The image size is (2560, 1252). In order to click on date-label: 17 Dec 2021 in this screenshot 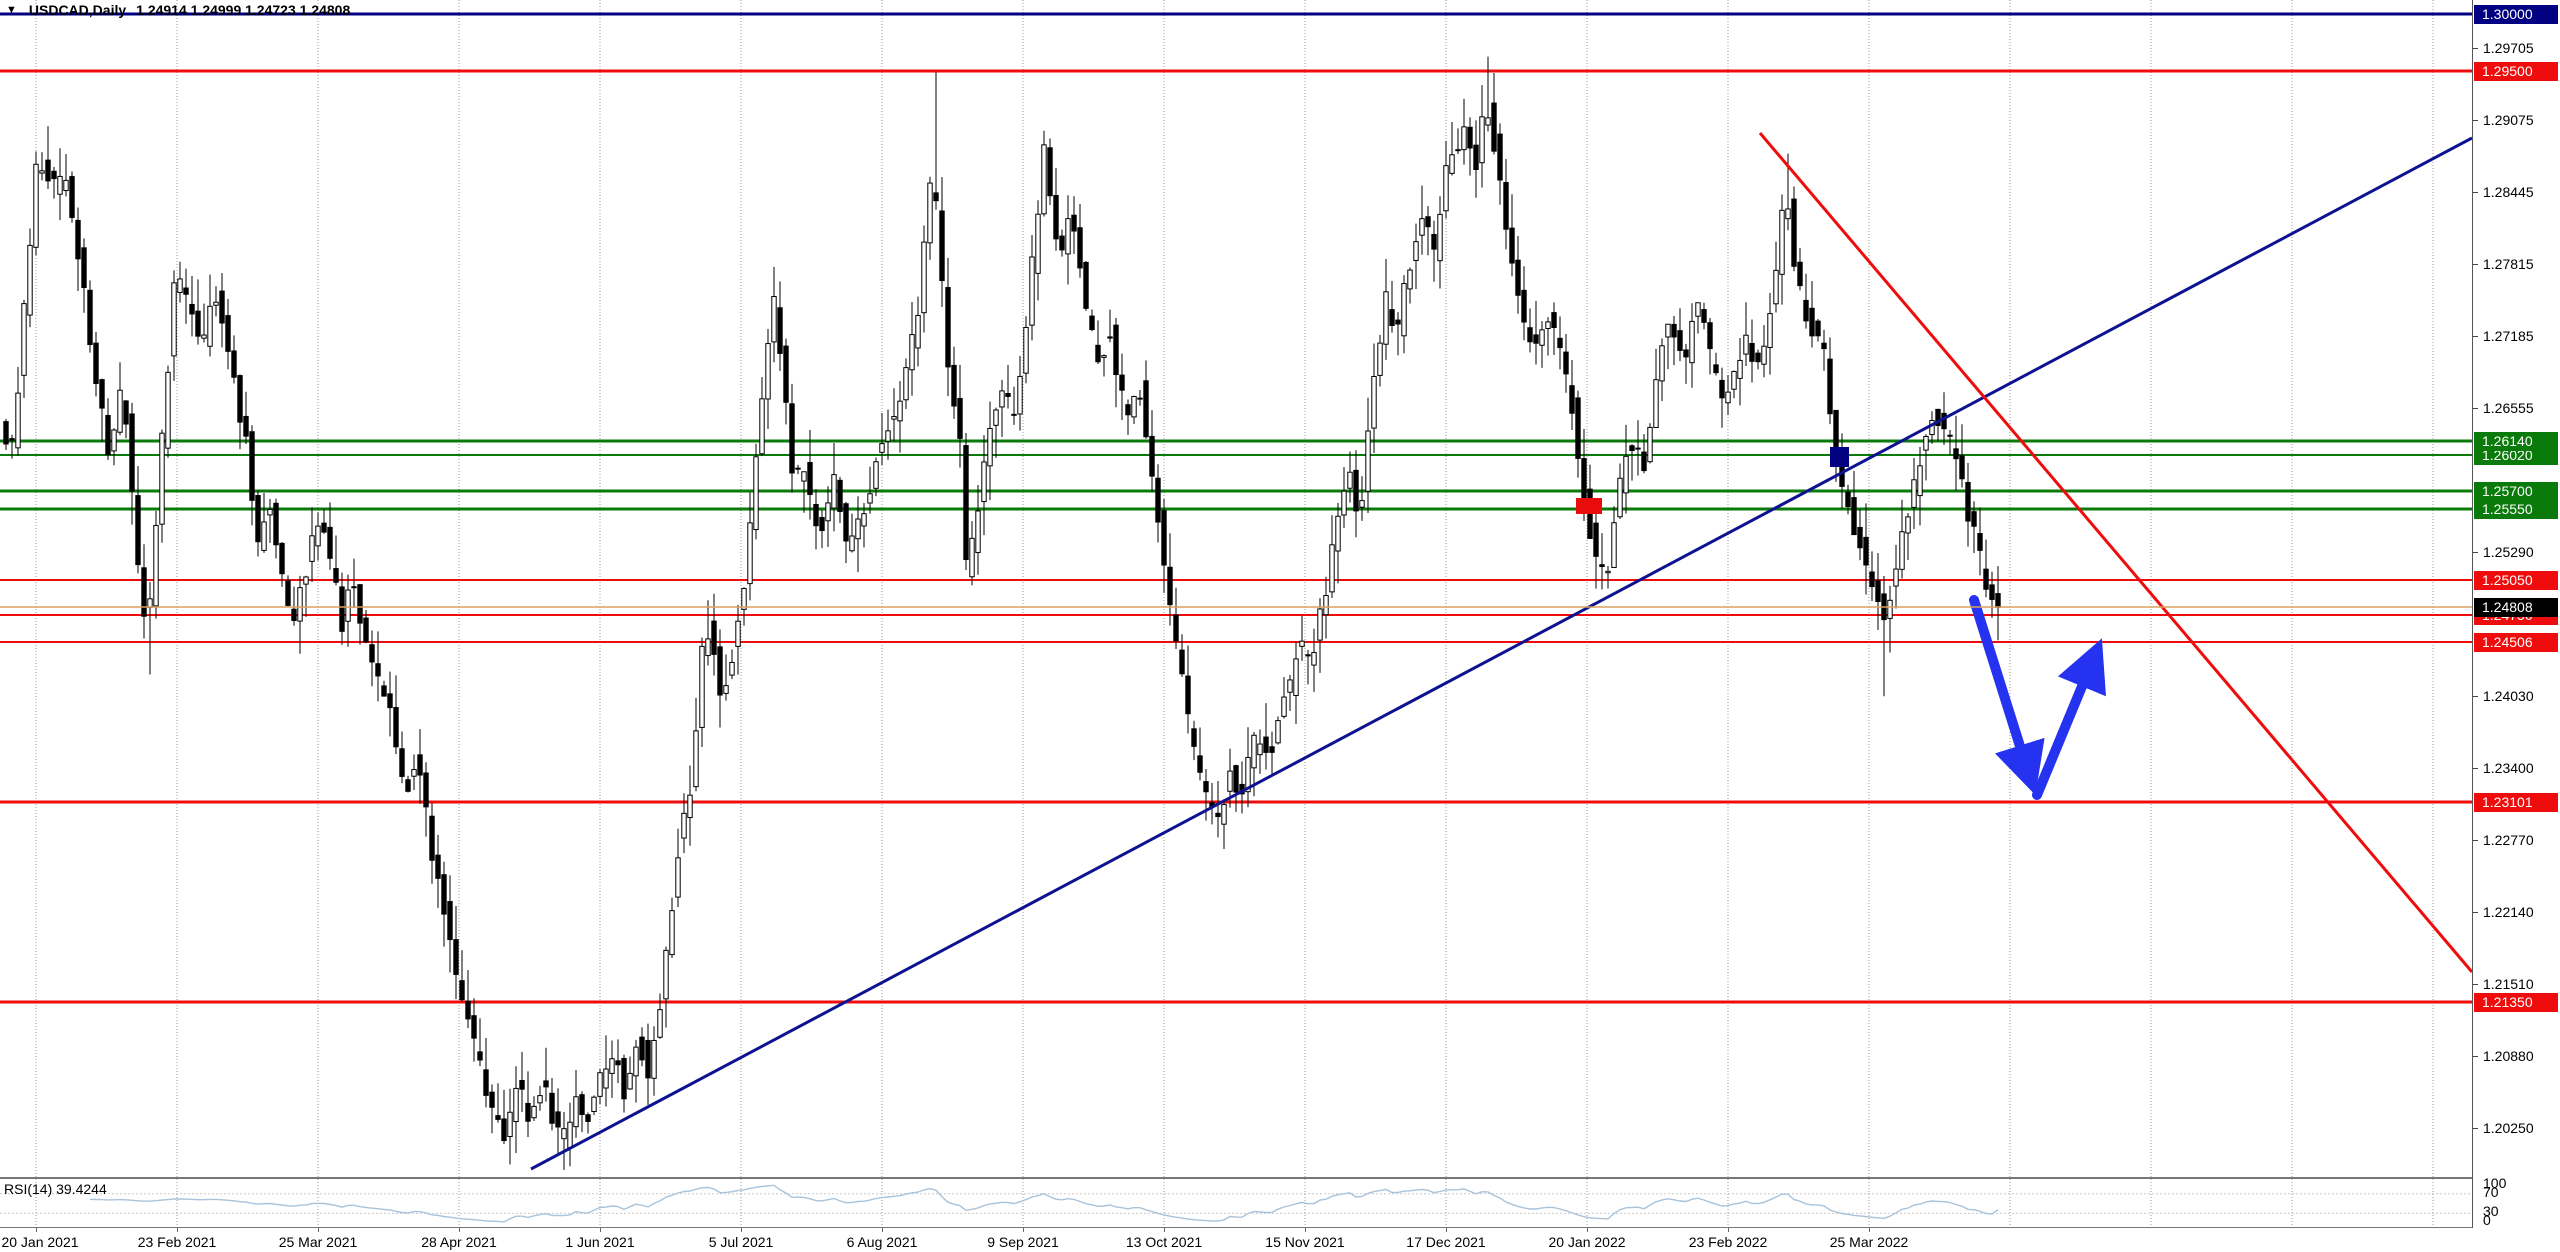, I will do `click(1446, 1242)`.